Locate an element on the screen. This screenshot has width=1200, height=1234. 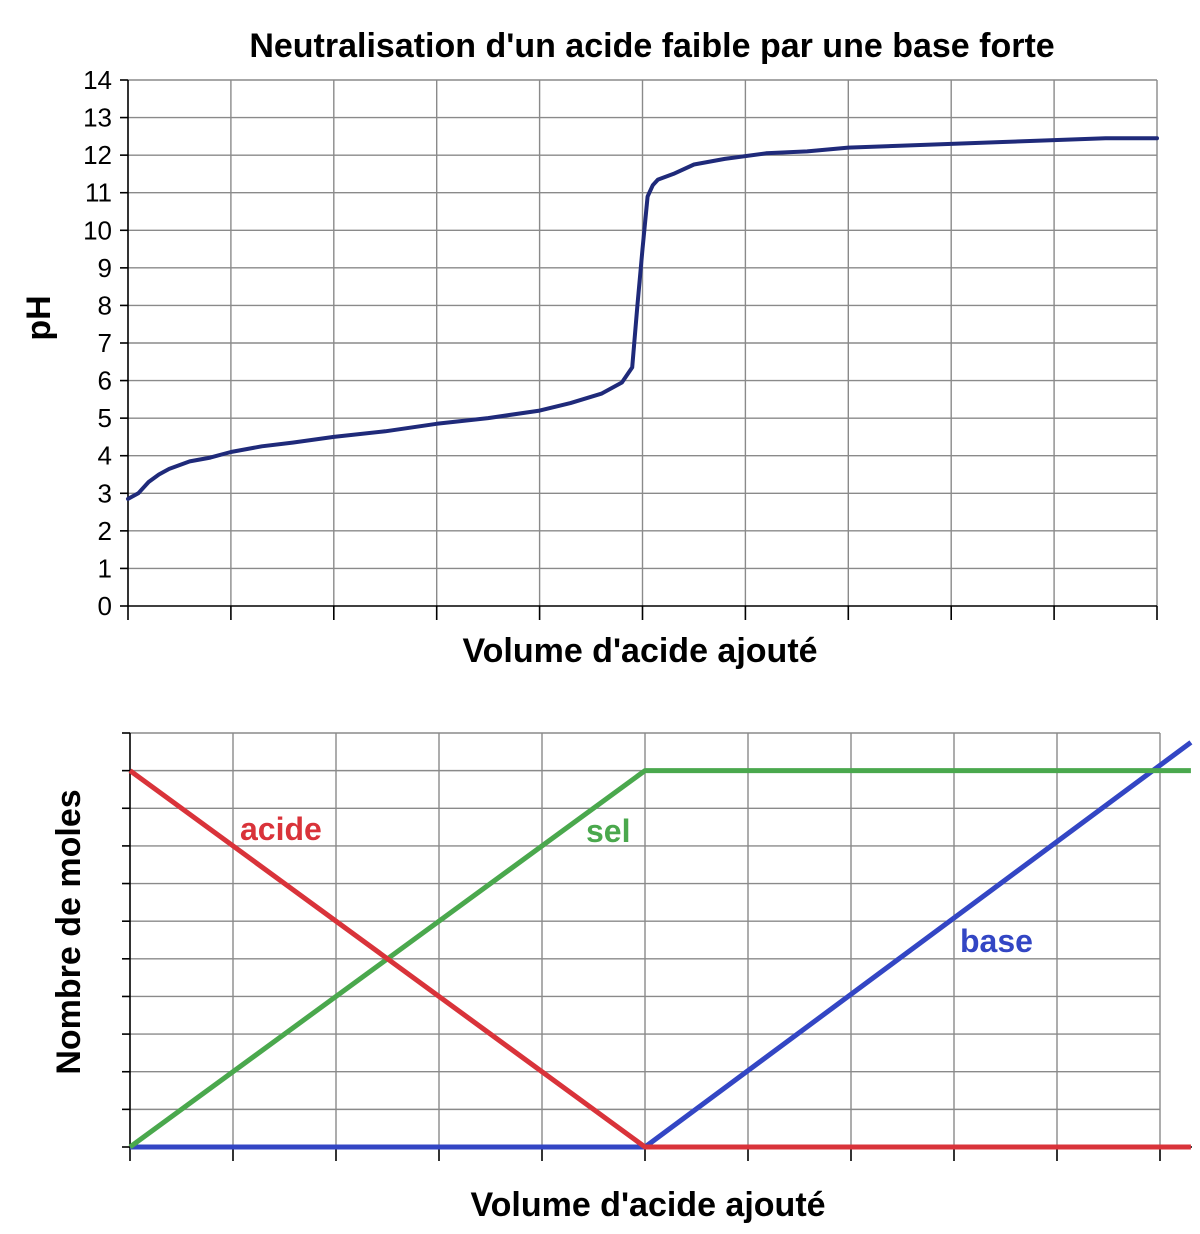
moles-chart-x-axis-label: Volume d'acide ajouté is located at coordinates (647, 1205).